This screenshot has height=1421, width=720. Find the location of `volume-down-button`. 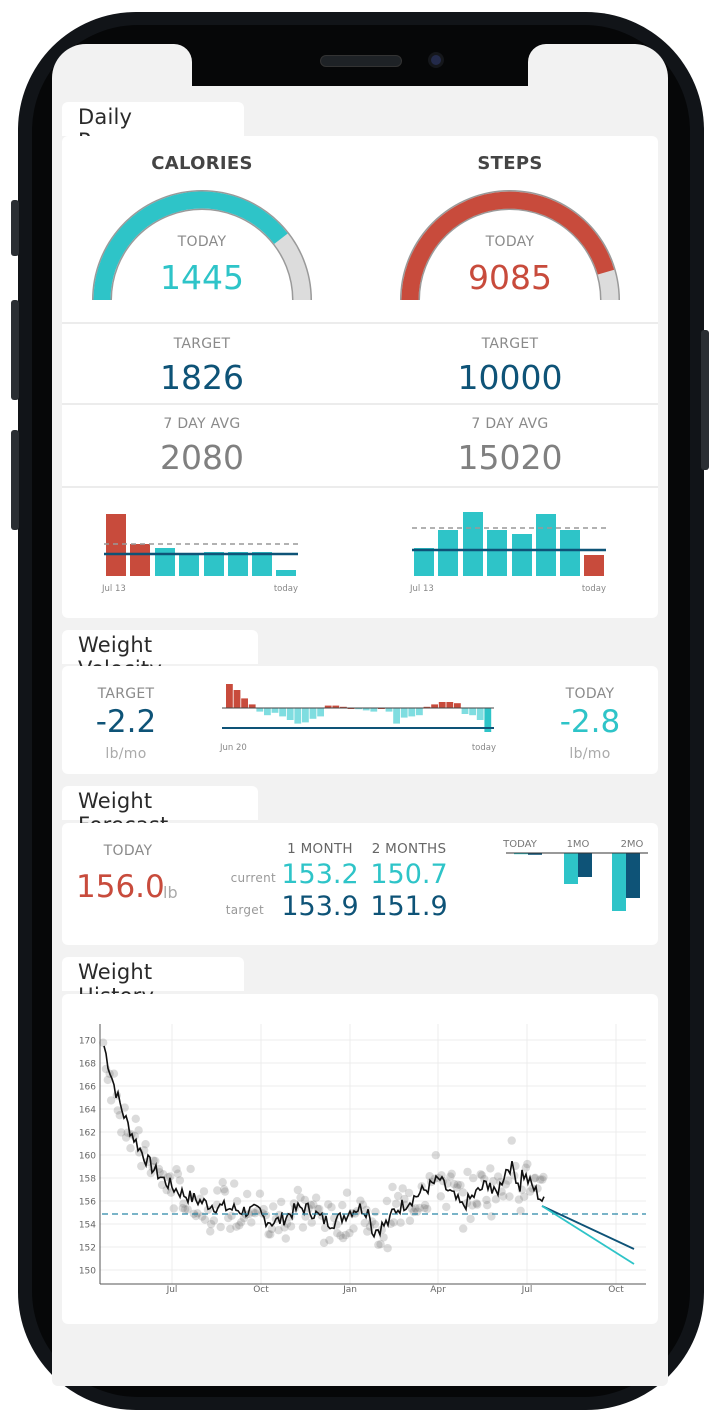

volume-down-button is located at coordinates (15, 480).